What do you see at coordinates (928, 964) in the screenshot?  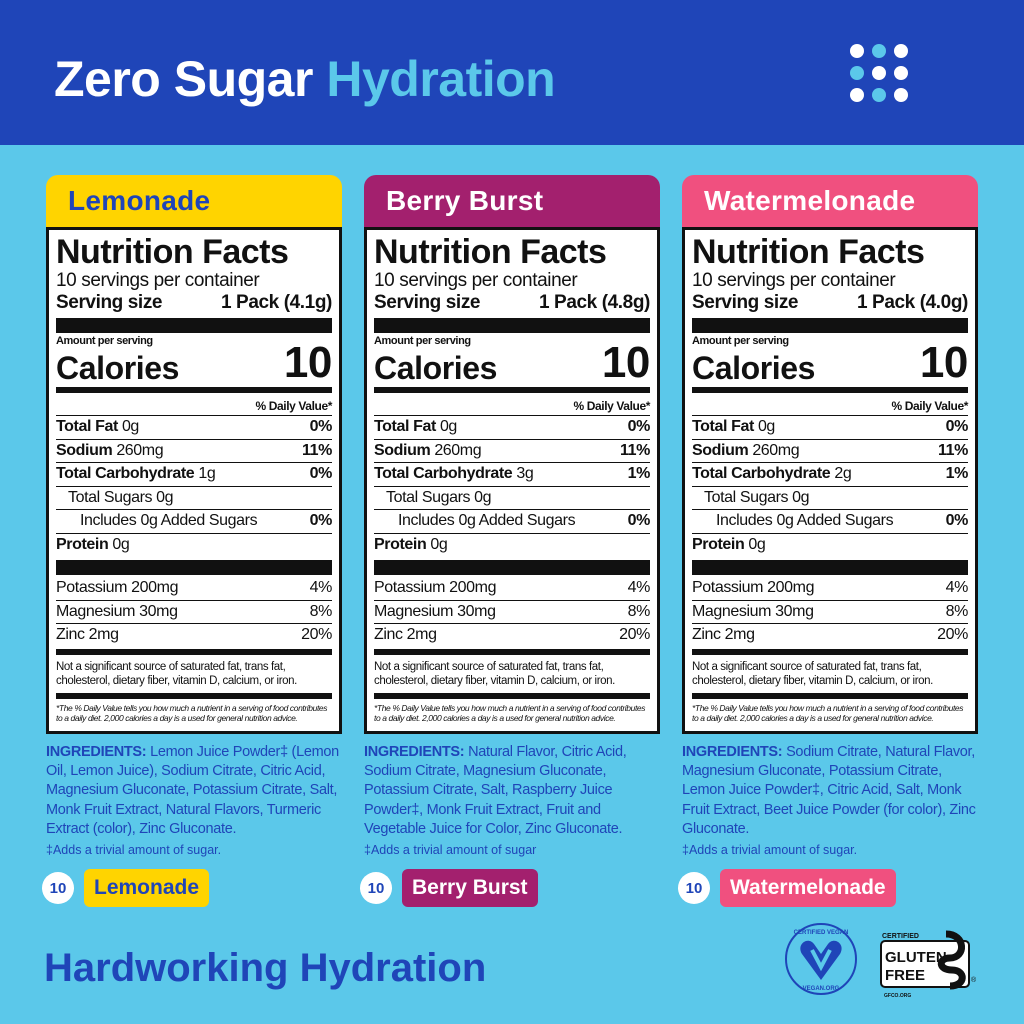 I see `gluten-free-badge-icon: CERTIFIED GLUTEN FREE ® GFCO.ORG` at bounding box center [928, 964].